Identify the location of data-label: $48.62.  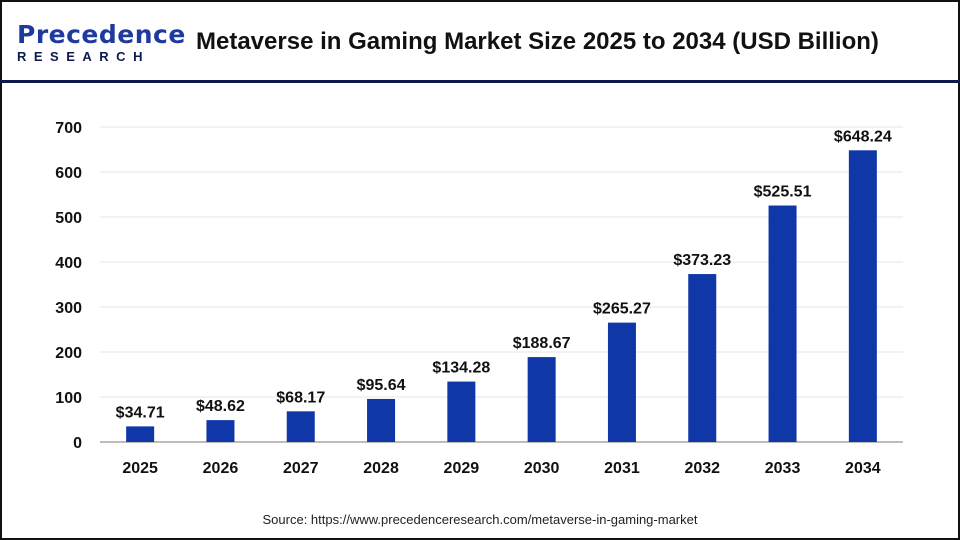
(220, 406).